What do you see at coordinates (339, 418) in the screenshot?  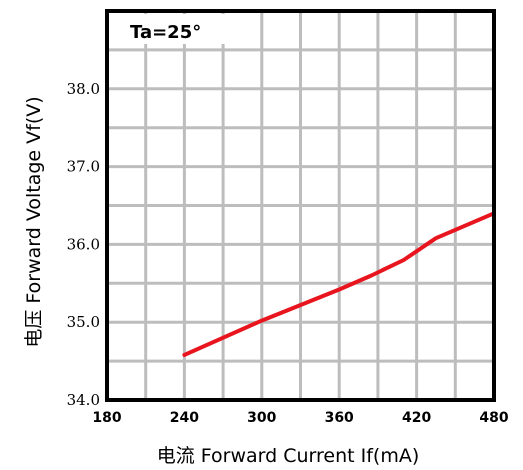 I see `x-tick-label: 360` at bounding box center [339, 418].